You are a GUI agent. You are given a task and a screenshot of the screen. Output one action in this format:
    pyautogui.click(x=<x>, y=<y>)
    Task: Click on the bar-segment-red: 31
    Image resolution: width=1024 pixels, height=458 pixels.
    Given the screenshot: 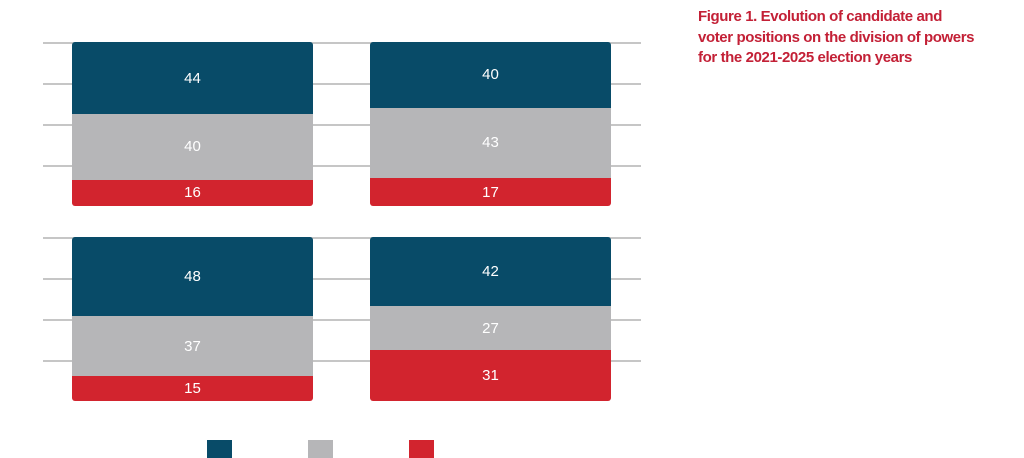 What is the action you would take?
    pyautogui.click(x=490, y=375)
    